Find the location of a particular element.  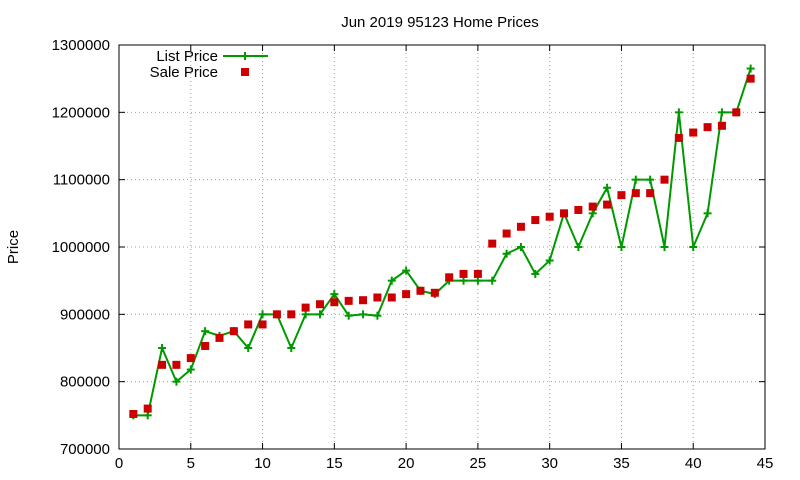

legend-marker-sale-price is located at coordinates (245, 72).